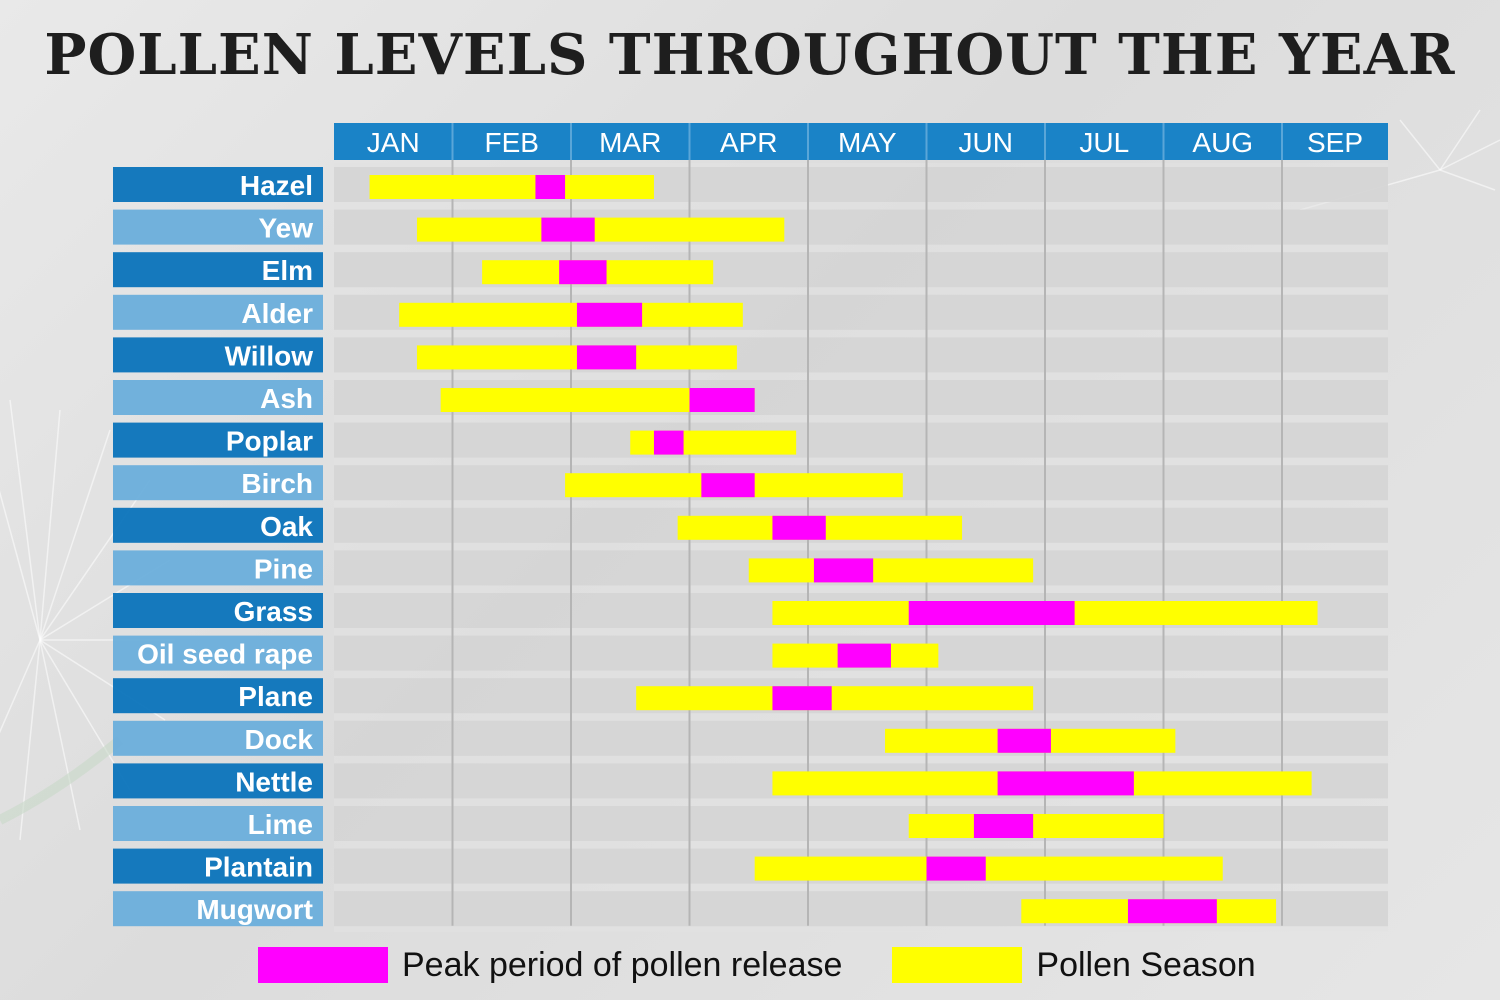 The height and width of the screenshot is (1000, 1500). I want to click on season-bar-yew, so click(600, 229).